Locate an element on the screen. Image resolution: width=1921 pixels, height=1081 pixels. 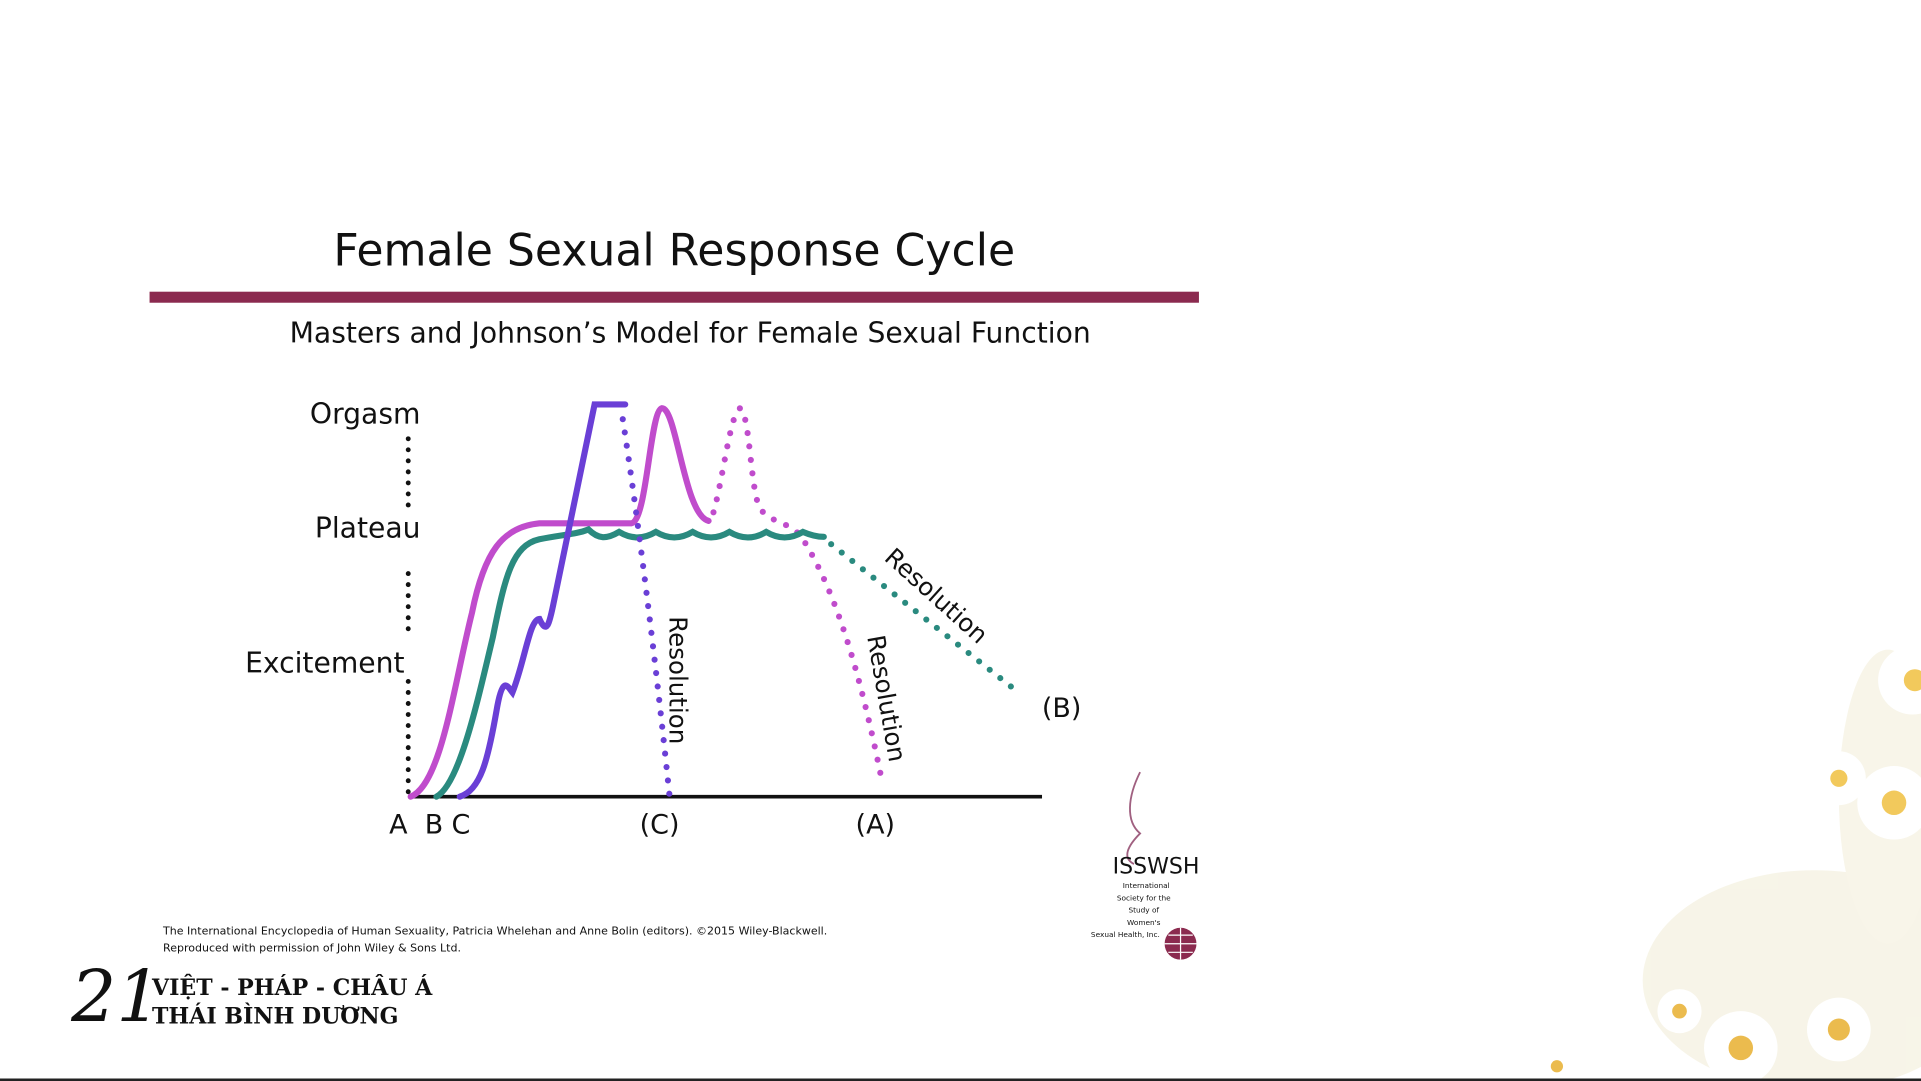
start-label: B is located at coordinates (434, 825).